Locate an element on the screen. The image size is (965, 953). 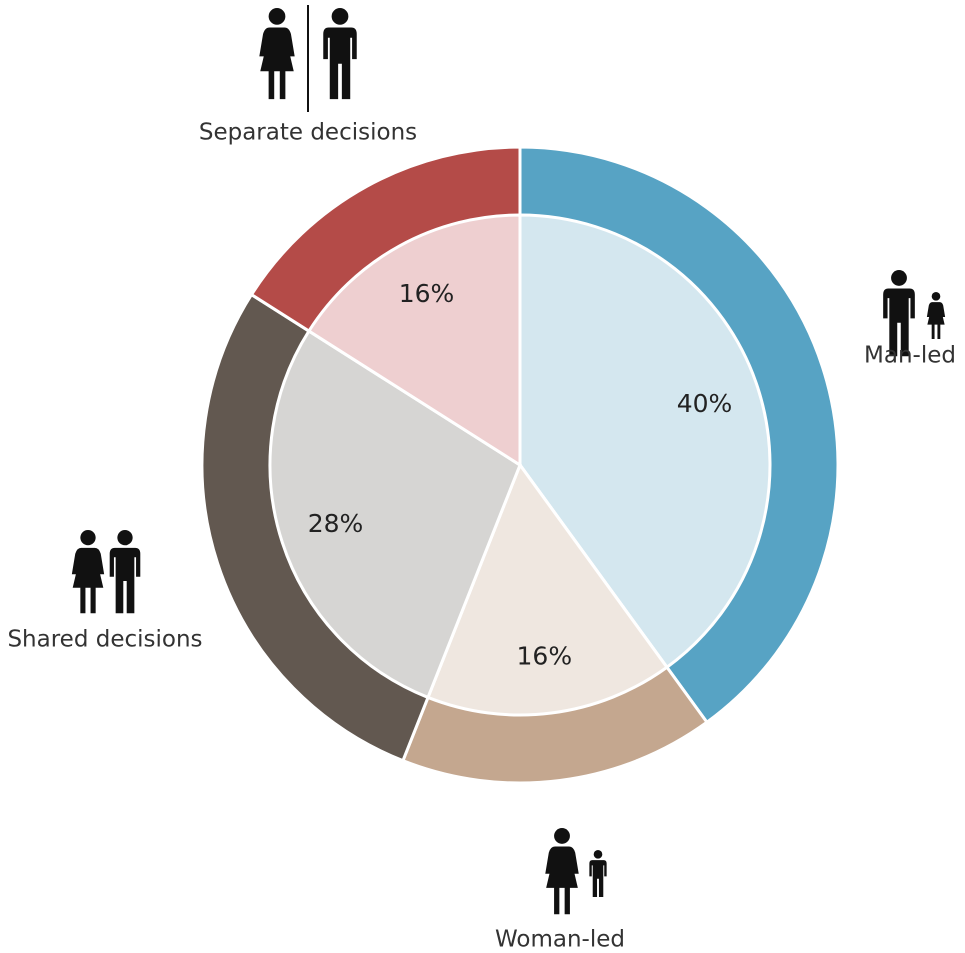
data-label: 28% is located at coordinates (336, 523).